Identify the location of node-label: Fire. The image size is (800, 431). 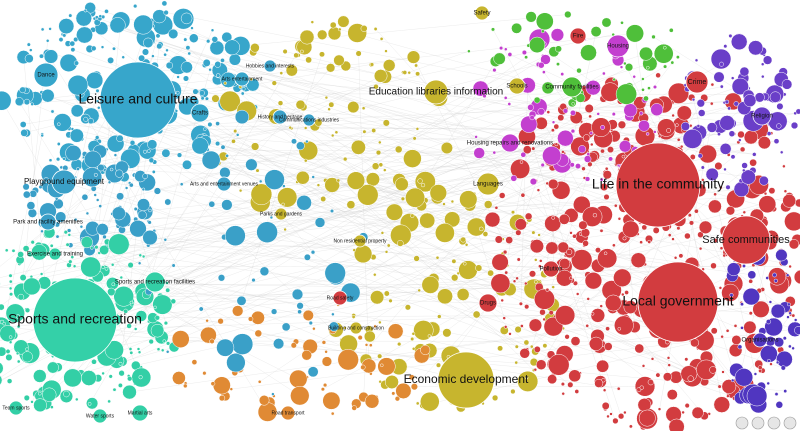
(578, 37).